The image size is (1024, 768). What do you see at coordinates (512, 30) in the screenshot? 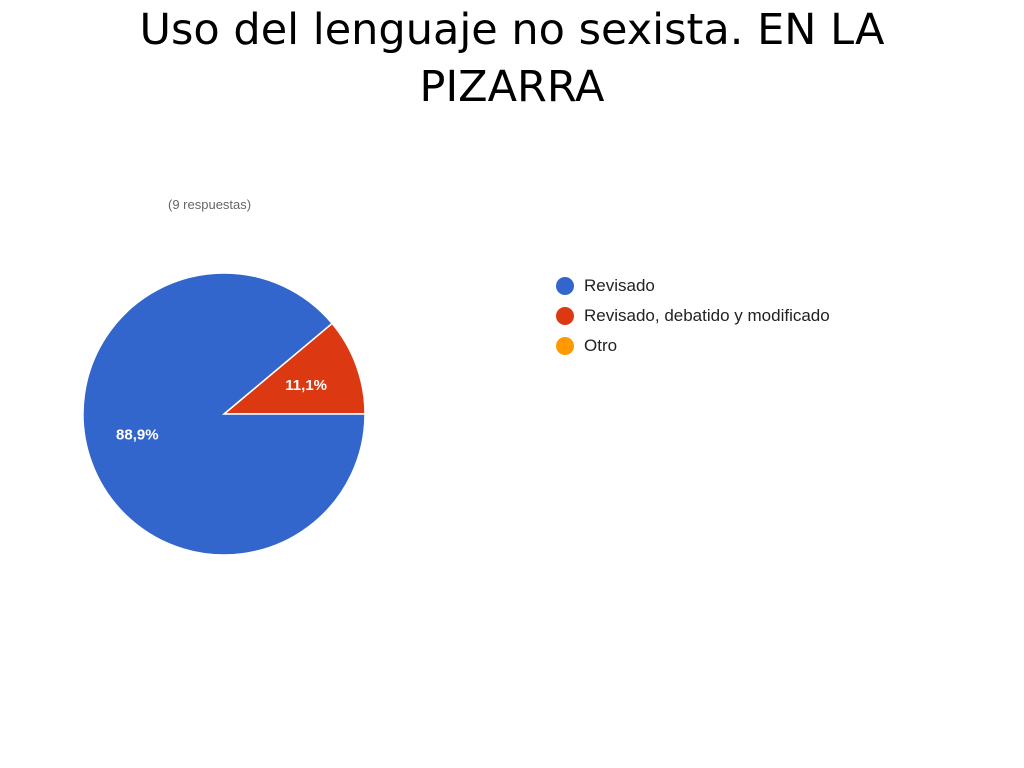
I see `slide-title-line1: Uso del lenguaje no sexista. EN LA` at bounding box center [512, 30].